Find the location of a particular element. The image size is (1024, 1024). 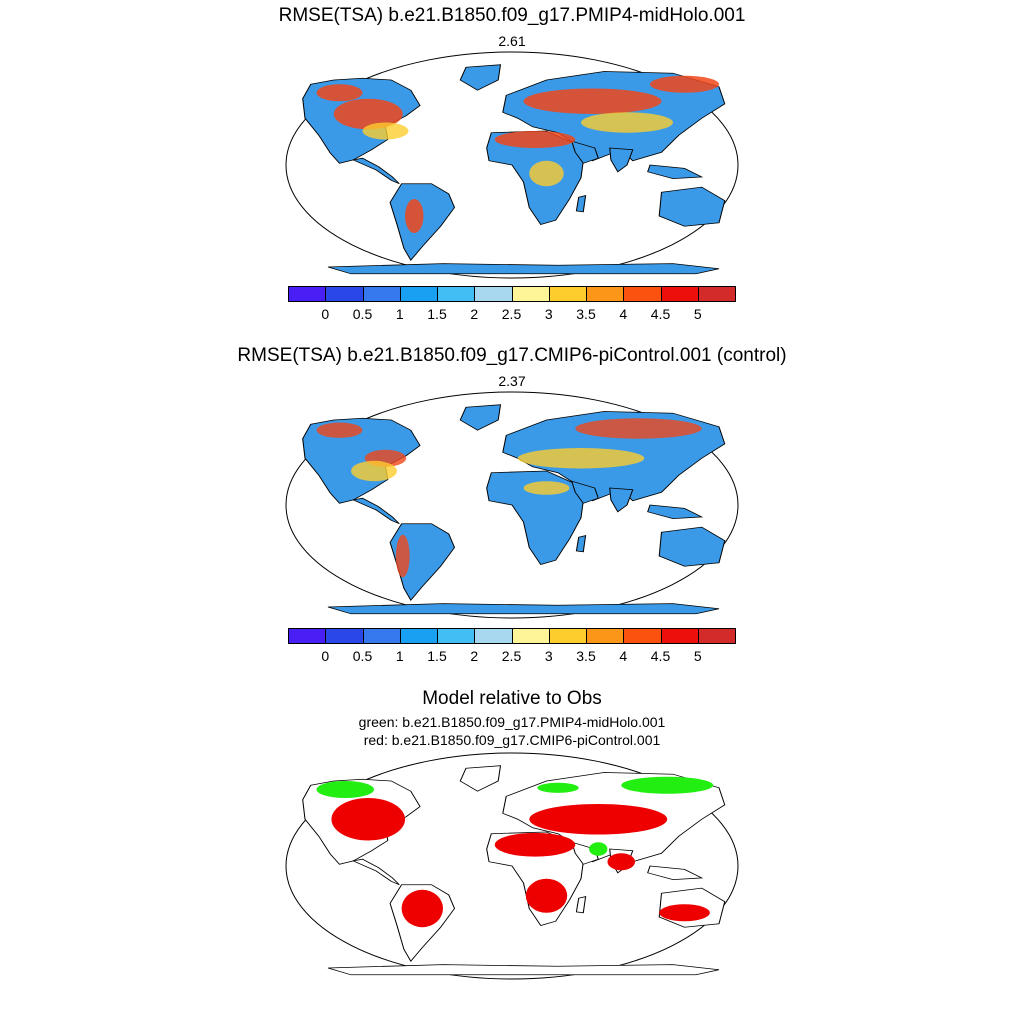

map3-land is located at coordinates (514, 870).